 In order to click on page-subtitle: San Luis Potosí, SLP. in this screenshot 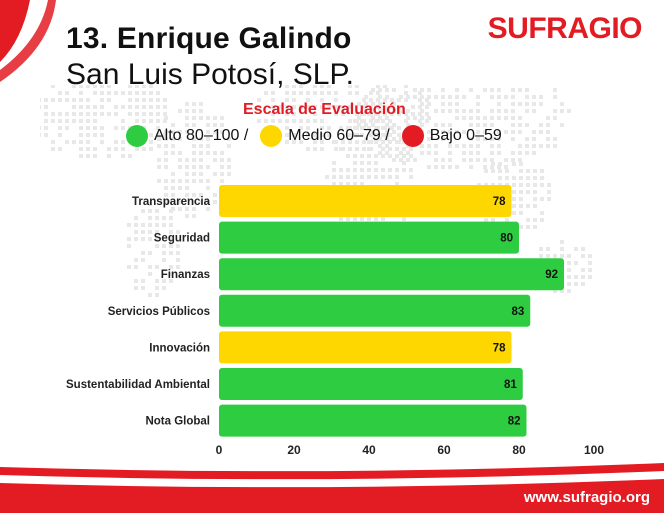, I will do `click(210, 74)`.